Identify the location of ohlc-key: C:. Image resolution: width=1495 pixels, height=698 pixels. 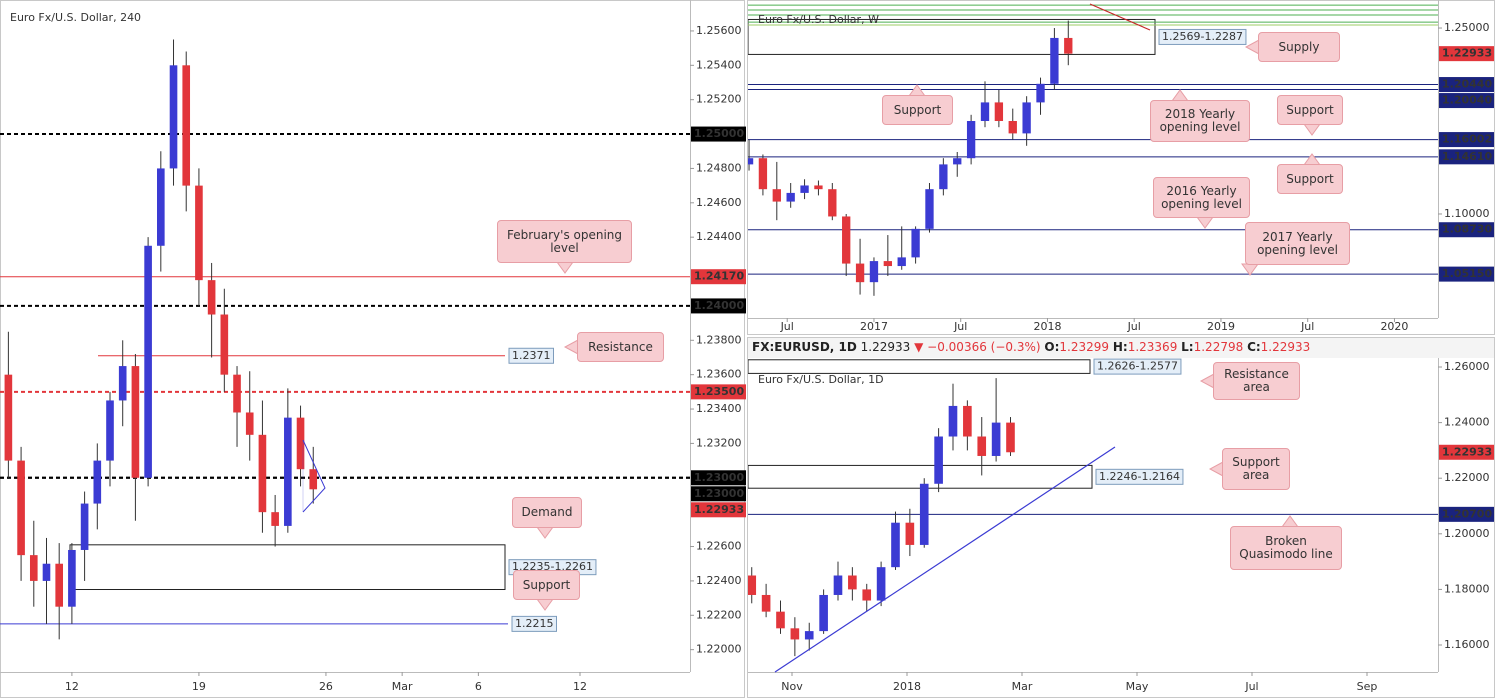
(1254, 347).